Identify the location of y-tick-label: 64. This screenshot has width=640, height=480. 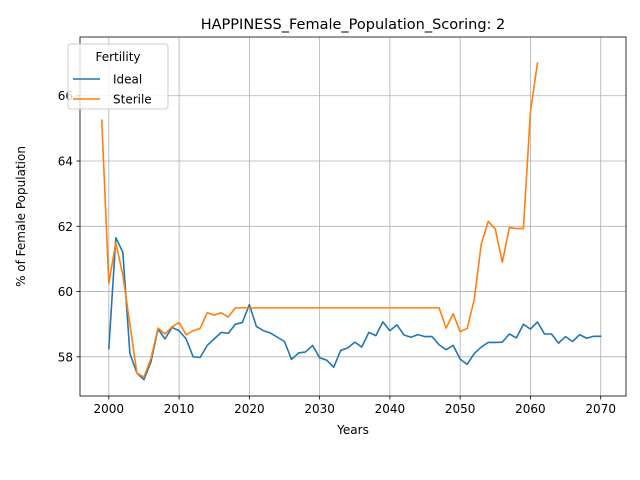
(65, 162).